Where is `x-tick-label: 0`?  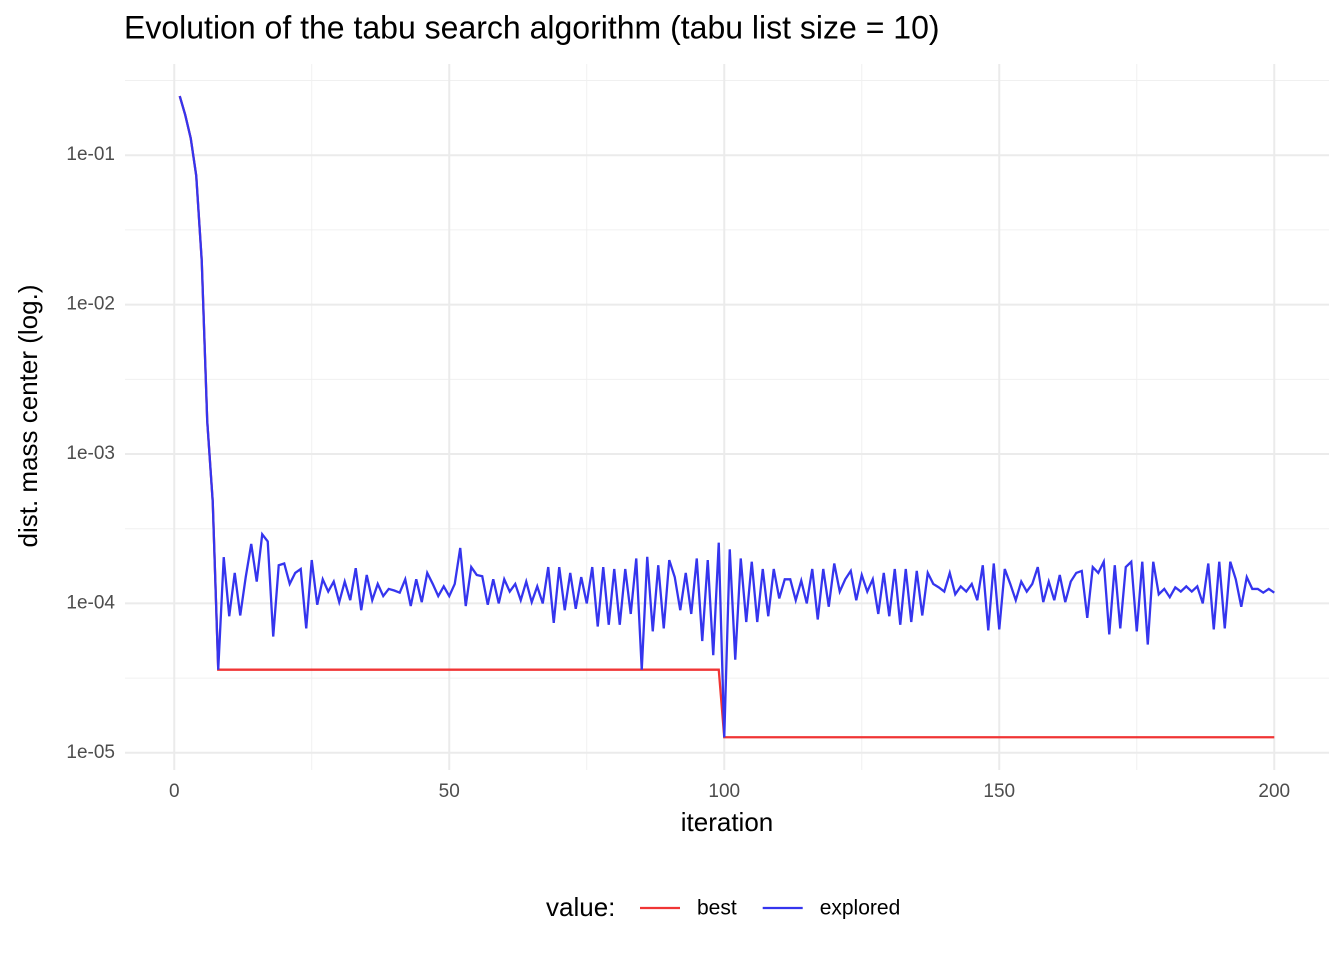 x-tick-label: 0 is located at coordinates (174, 791).